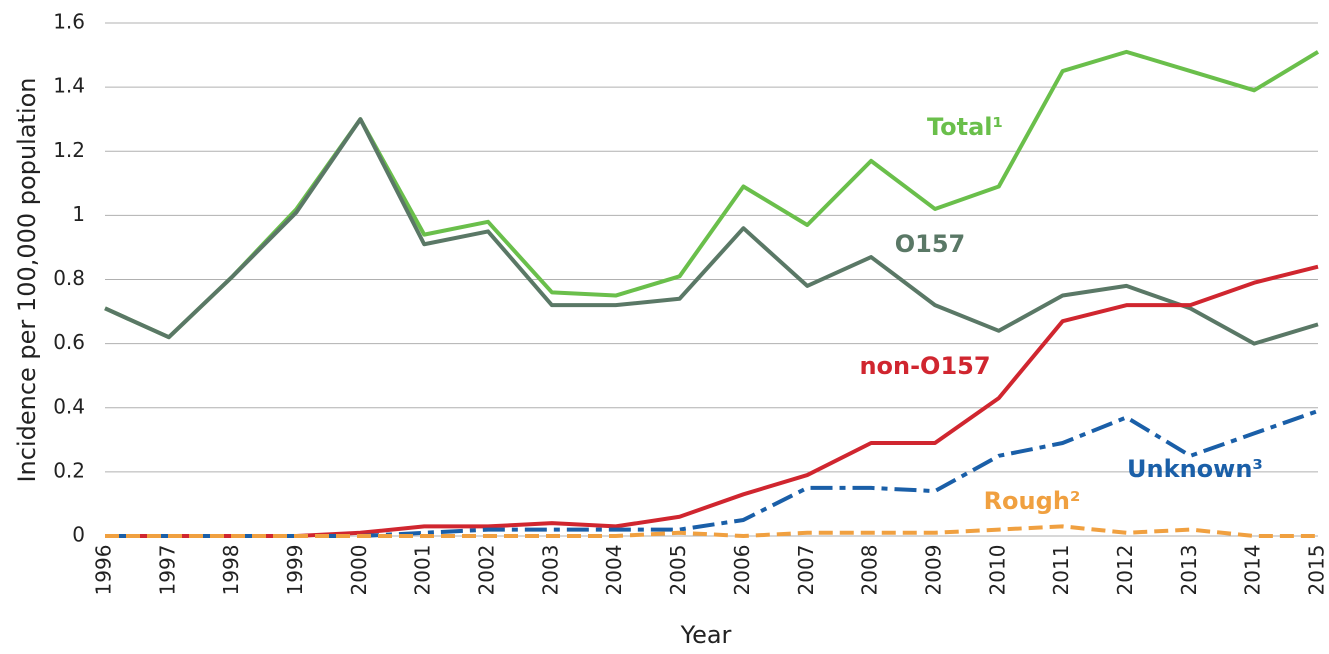  Describe the element at coordinates (27, 279) in the screenshot. I see `y-axis-label: Incidence per 100,000 population` at that location.